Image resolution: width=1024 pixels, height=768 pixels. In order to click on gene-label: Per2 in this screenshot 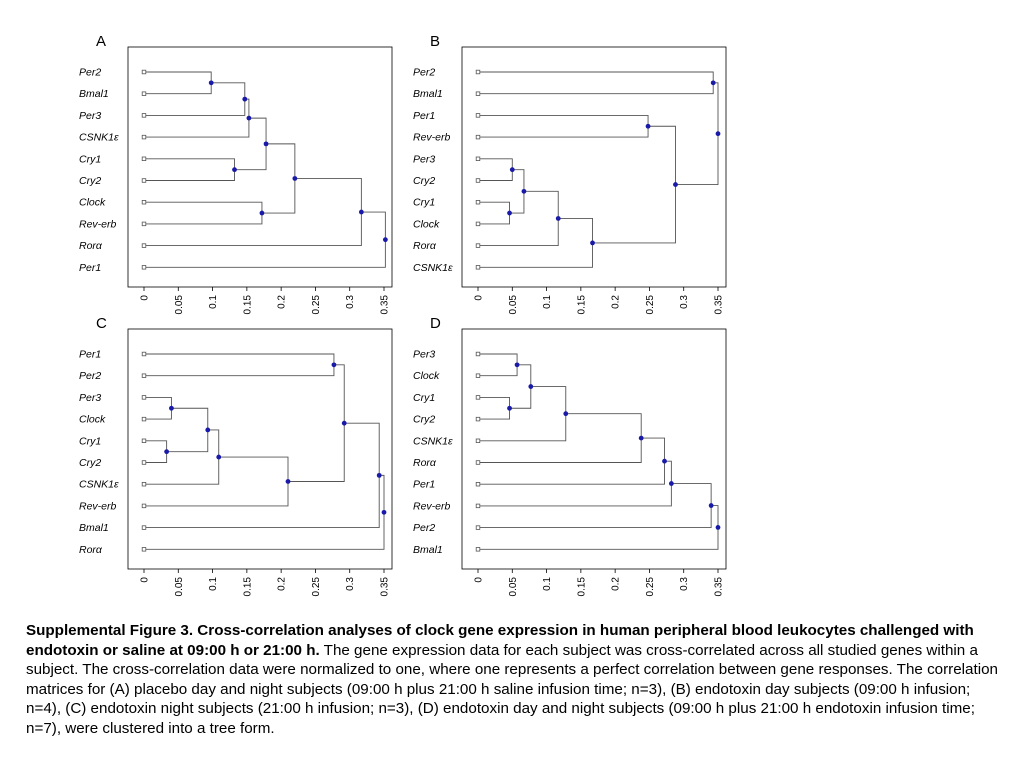, I will do `click(90, 73)`.